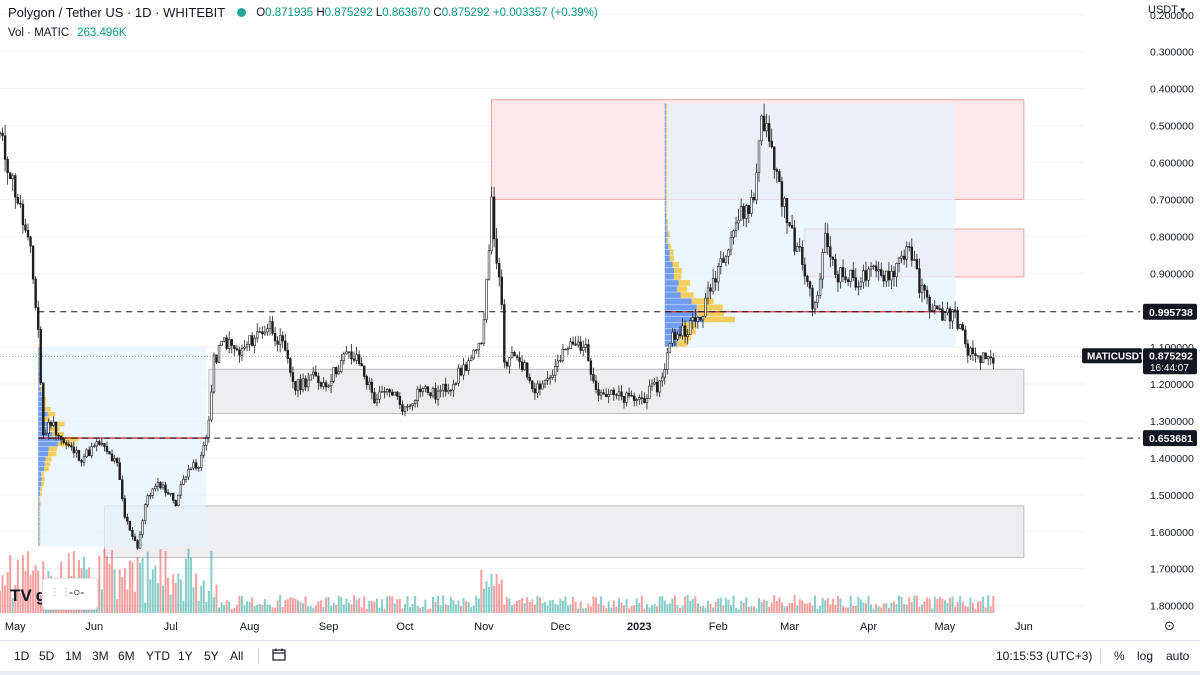 This screenshot has width=1200, height=675. Describe the element at coordinates (211, 656) in the screenshot. I see `range-5y-button: 5Y` at that location.